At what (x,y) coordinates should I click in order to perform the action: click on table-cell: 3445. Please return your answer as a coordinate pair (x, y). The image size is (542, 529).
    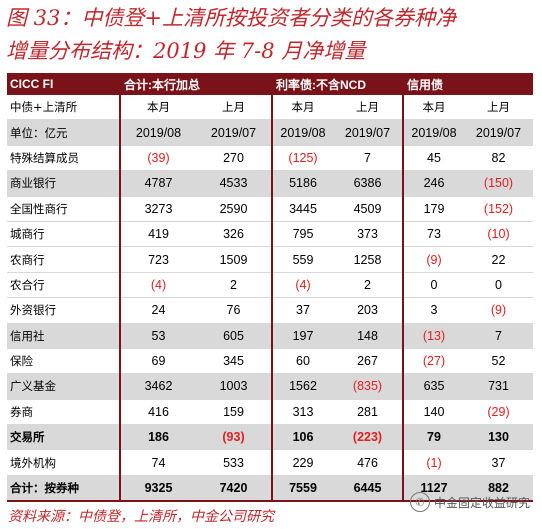
    Looking at the image, I should click on (302, 209).